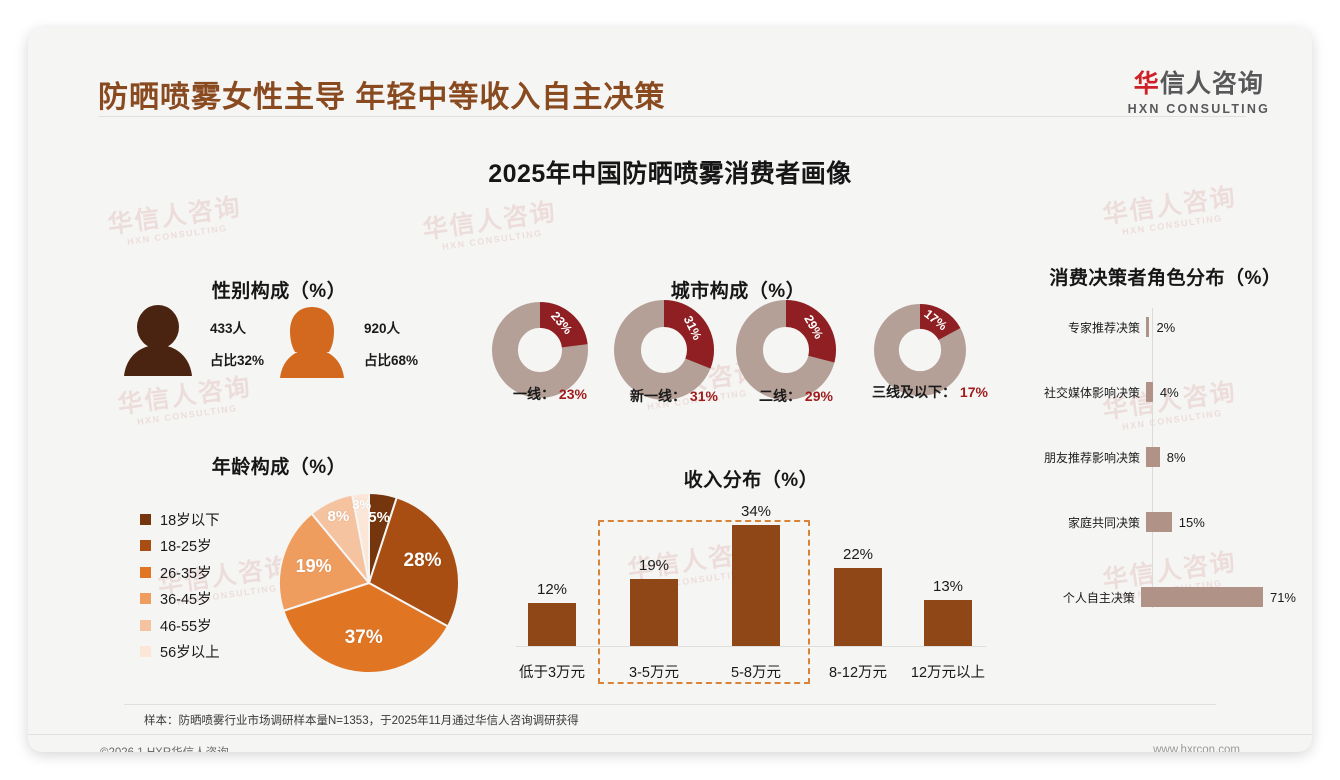  What do you see at coordinates (1165, 327) in the screenshot?
I see `decision-row: 专家推荐决策 2%` at bounding box center [1165, 327].